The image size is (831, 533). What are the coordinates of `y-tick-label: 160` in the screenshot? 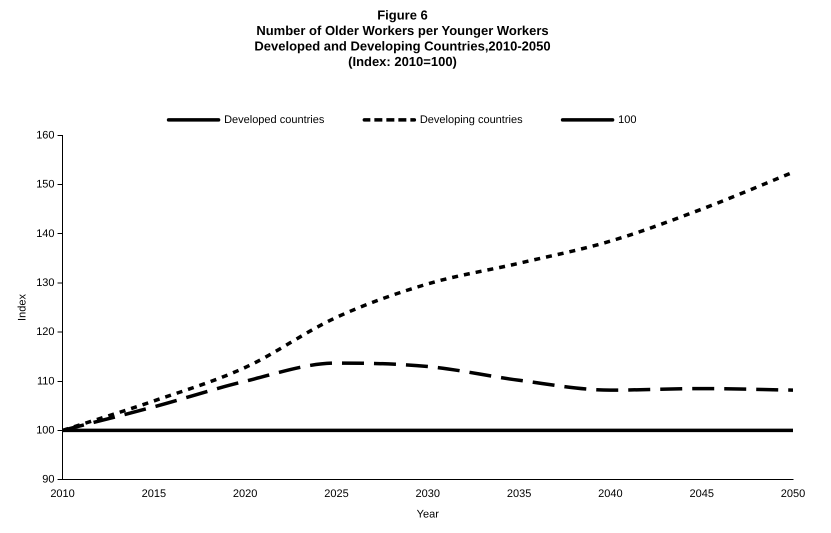 It's located at (45, 135).